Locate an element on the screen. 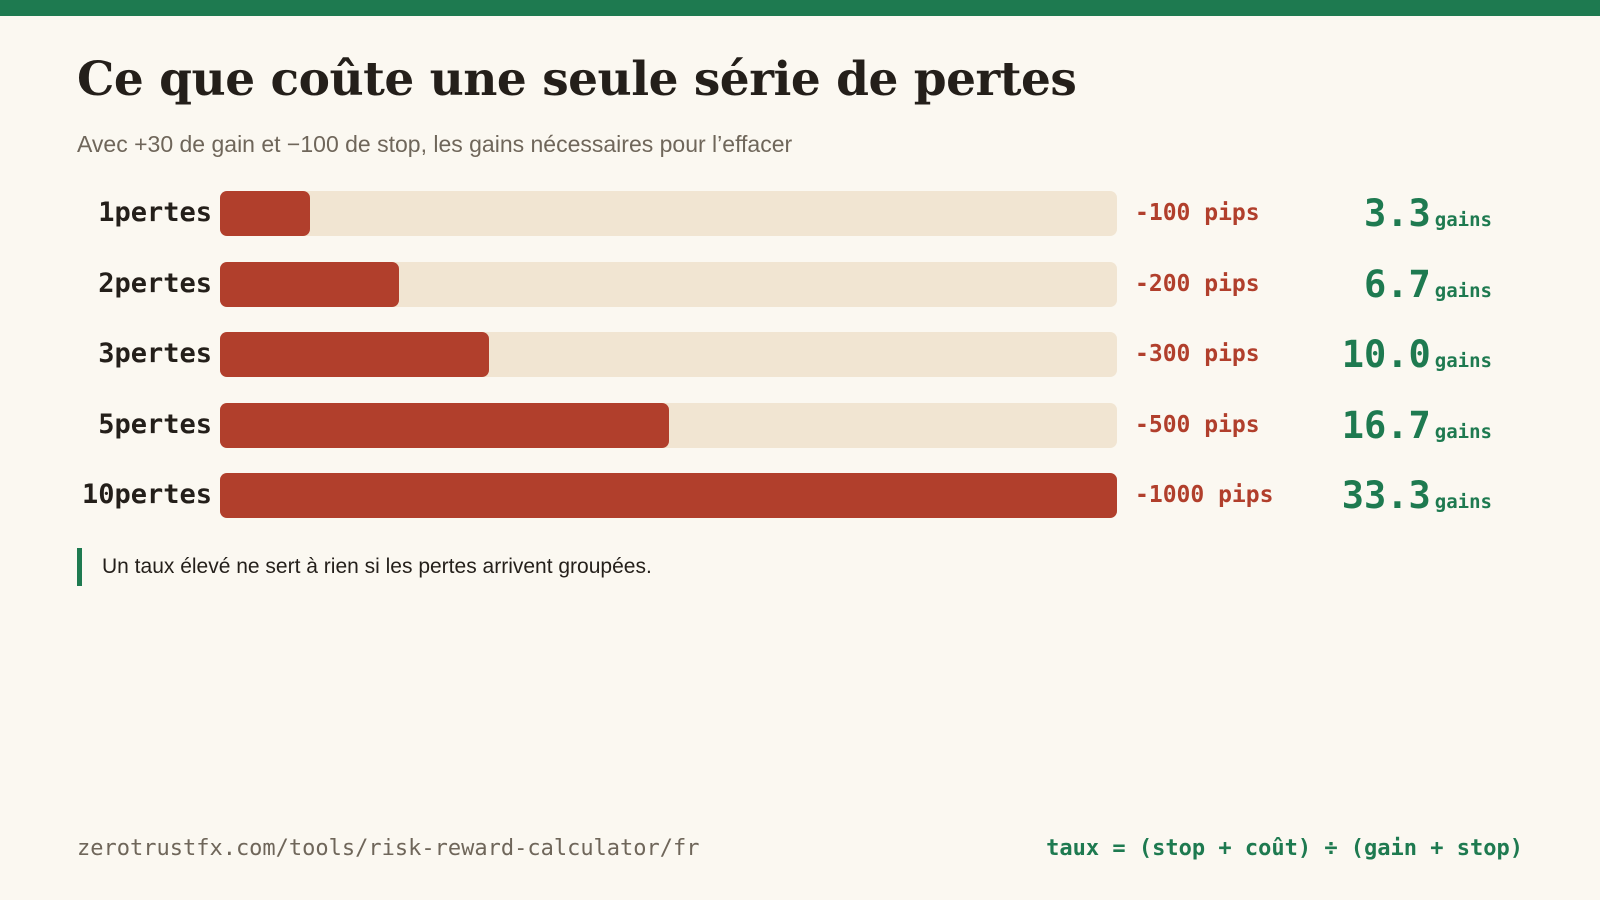 This screenshot has width=1600, height=900. gains-needed-value: 3.3 is located at coordinates (1397, 213).